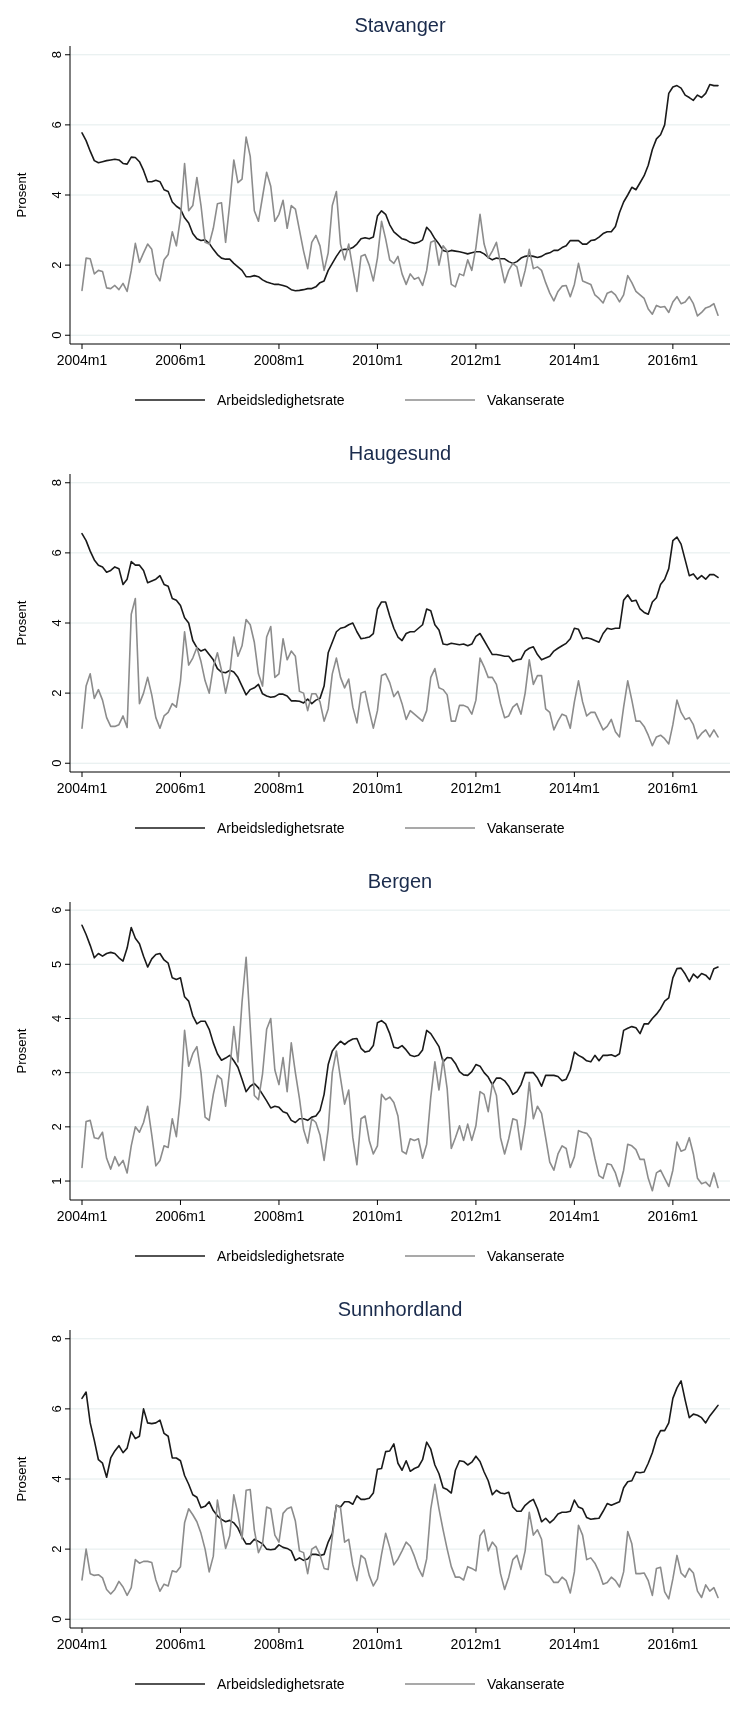  Describe the element at coordinates (56, 964) in the screenshot. I see `y-tick-label: 5` at that location.